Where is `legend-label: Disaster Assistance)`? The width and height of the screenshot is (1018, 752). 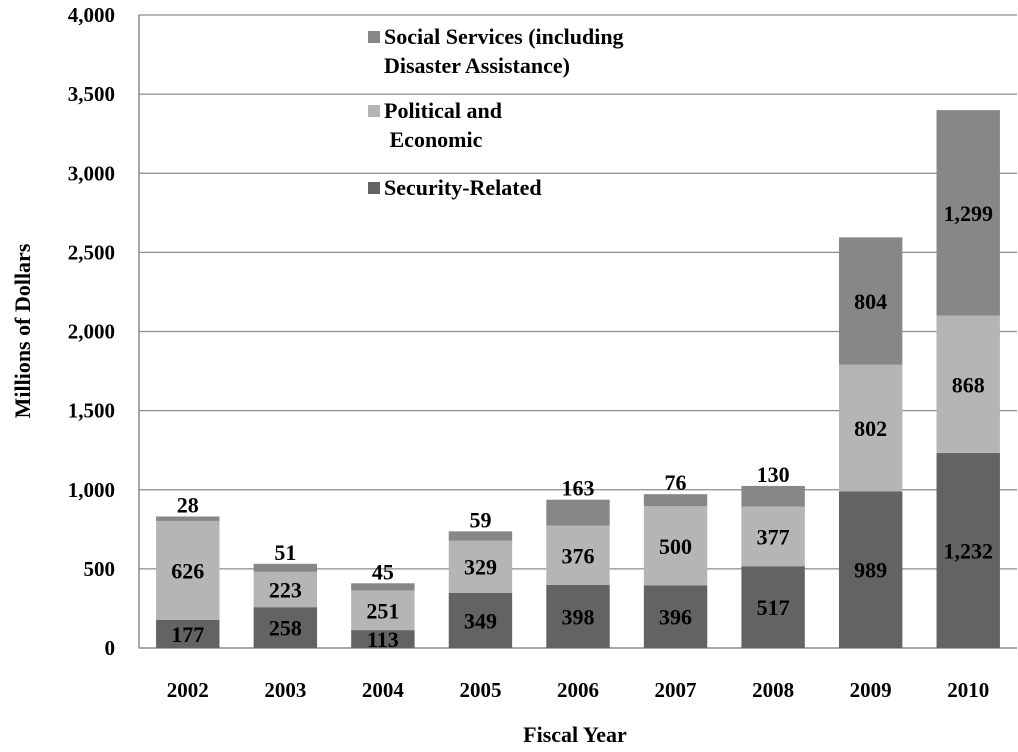 legend-label: Disaster Assistance) is located at coordinates (477, 65).